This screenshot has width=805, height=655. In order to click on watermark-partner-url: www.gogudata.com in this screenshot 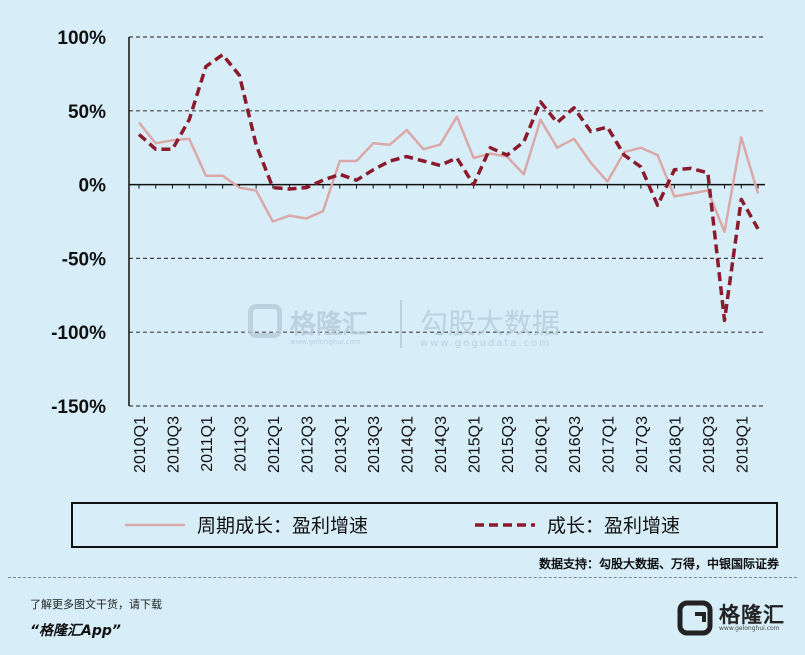, I will do `click(486, 343)`.